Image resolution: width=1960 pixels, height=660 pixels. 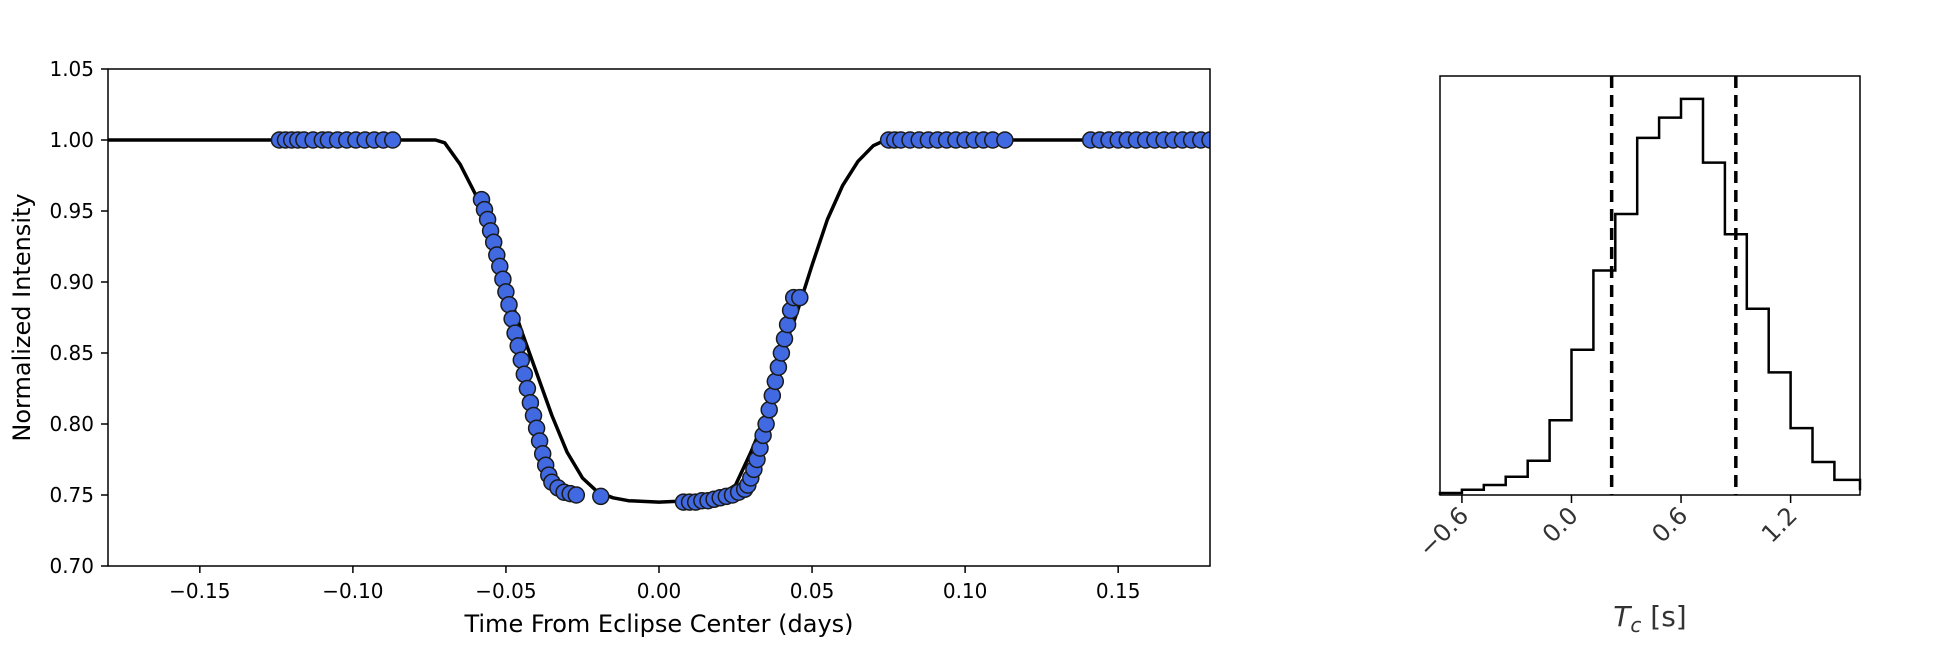 What do you see at coordinates (505, 591) in the screenshot?
I see `x-tick-label: −0.05` at bounding box center [505, 591].